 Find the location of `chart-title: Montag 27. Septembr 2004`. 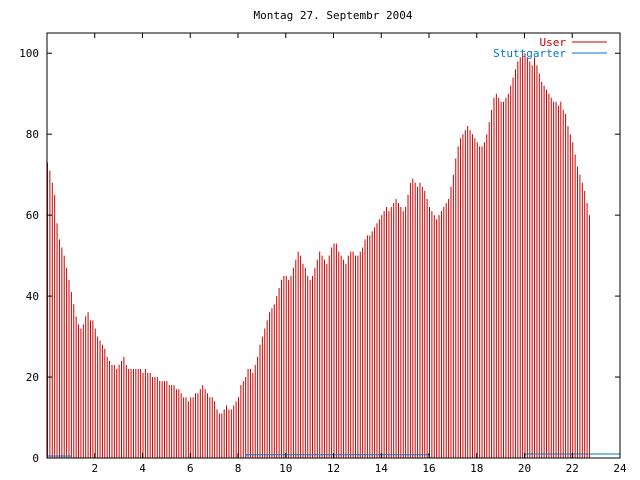

chart-title: Montag 27. Septembr 2004 is located at coordinates (333, 15).